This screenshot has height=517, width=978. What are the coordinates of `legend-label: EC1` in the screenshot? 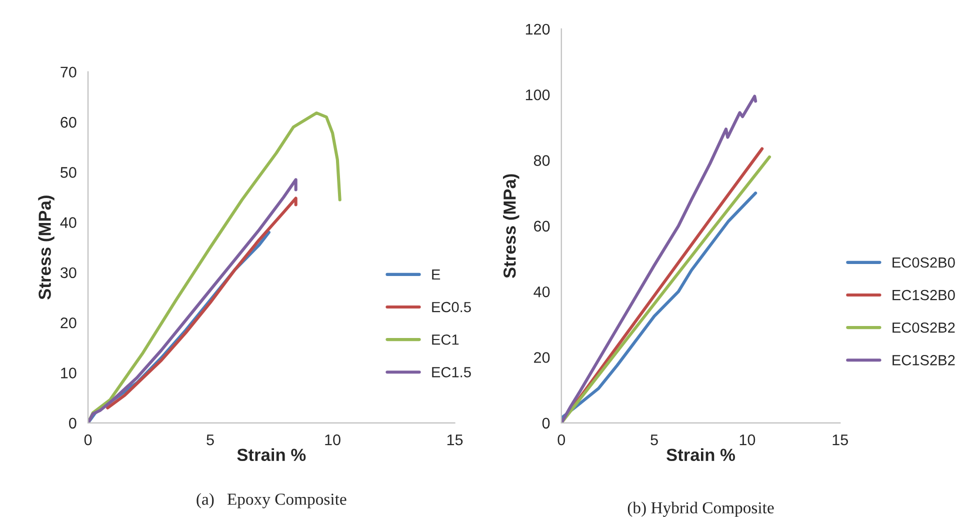 It's located at (445, 339).